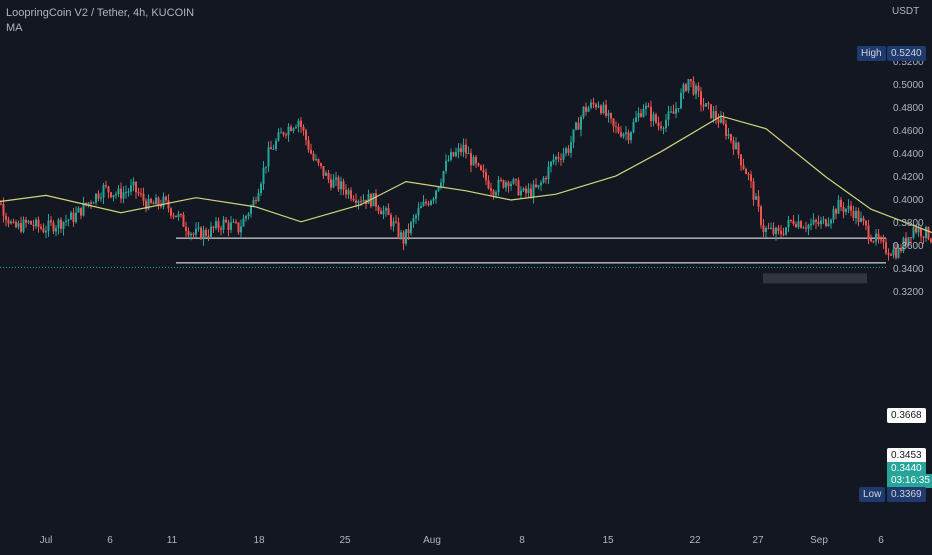 The image size is (932, 555). What do you see at coordinates (906, 415) in the screenshot?
I see `resistance-level-tag: 0.3668` at bounding box center [906, 415].